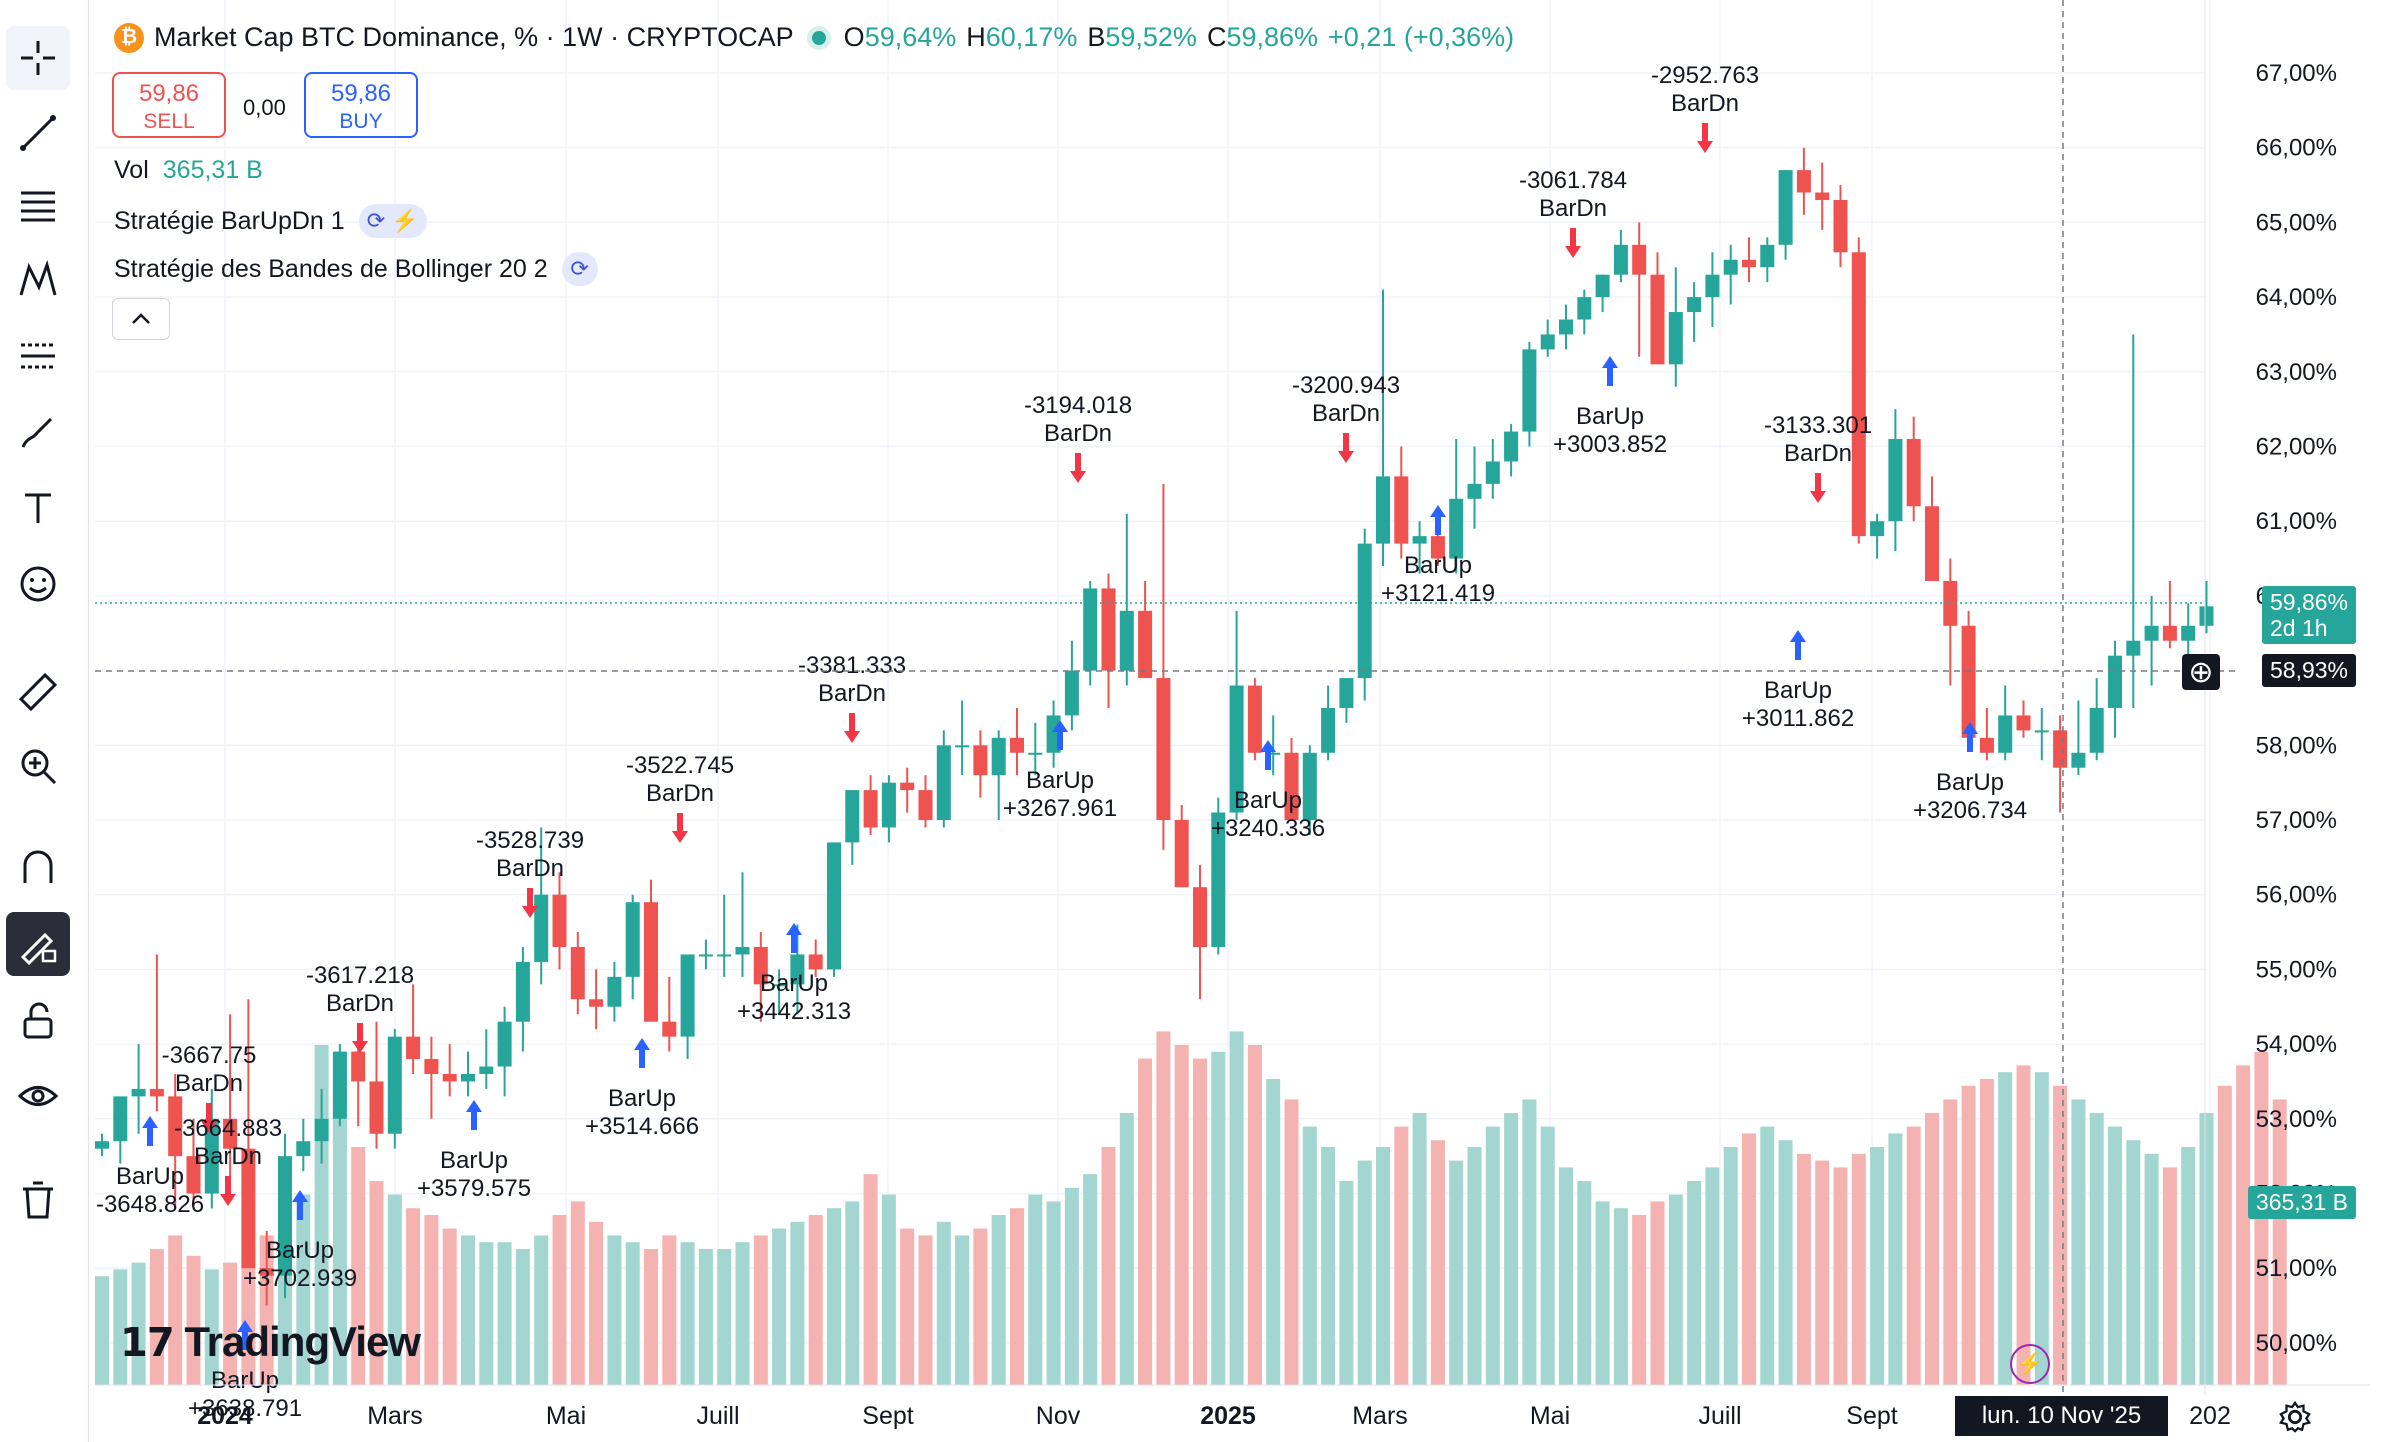 The image size is (2382, 1442). Describe the element at coordinates (38, 766) in the screenshot. I see `zoom-icon` at that location.